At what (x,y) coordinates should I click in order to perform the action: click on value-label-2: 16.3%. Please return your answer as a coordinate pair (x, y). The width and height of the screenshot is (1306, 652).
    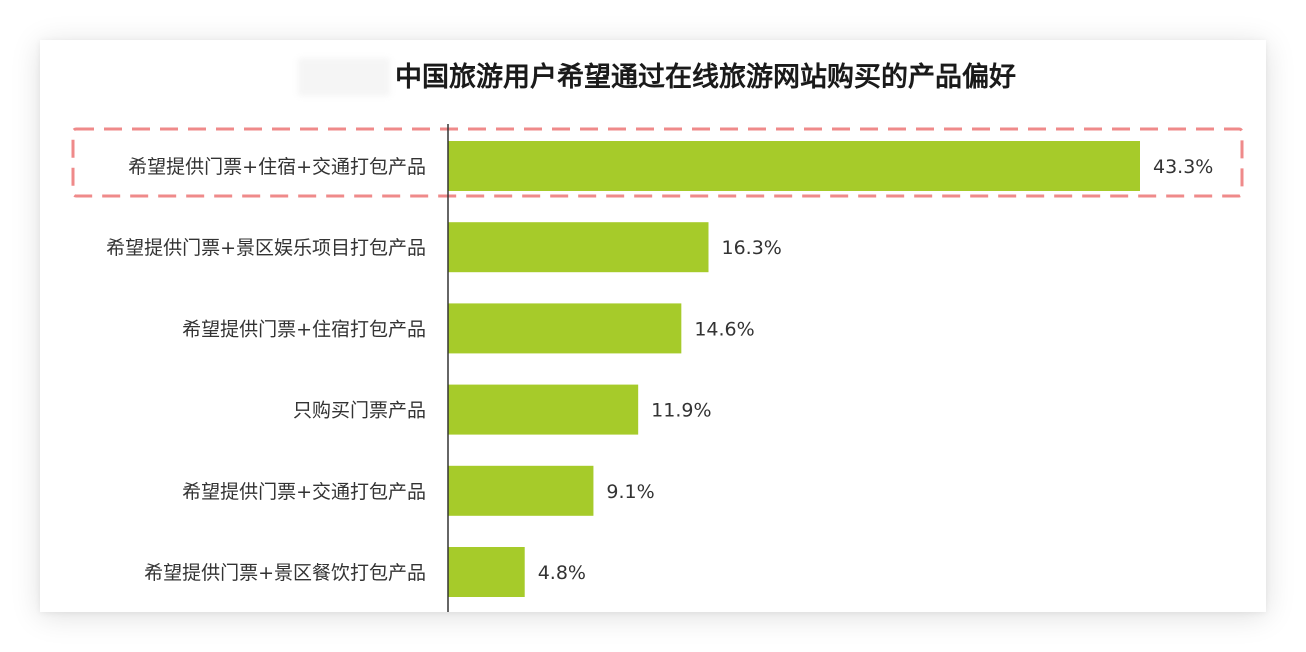
    Looking at the image, I should click on (751, 248).